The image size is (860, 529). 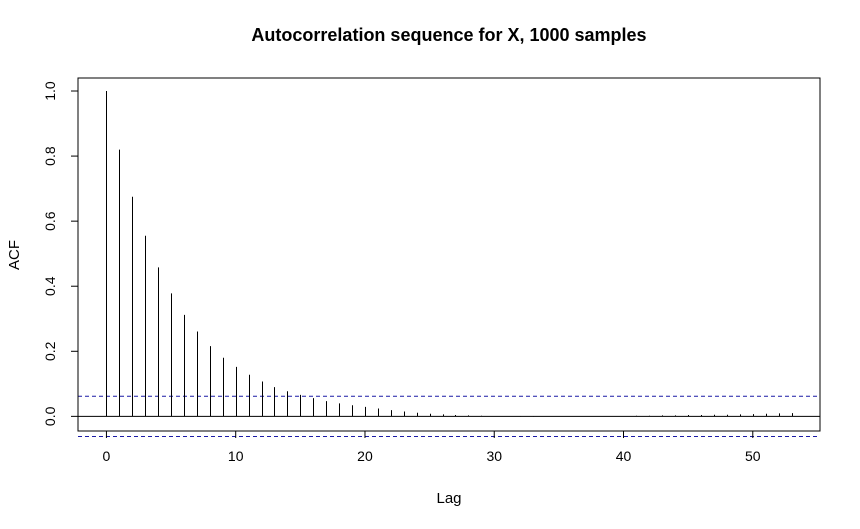 What do you see at coordinates (50, 91) in the screenshot?
I see `y-tick-label: 1.0` at bounding box center [50, 91].